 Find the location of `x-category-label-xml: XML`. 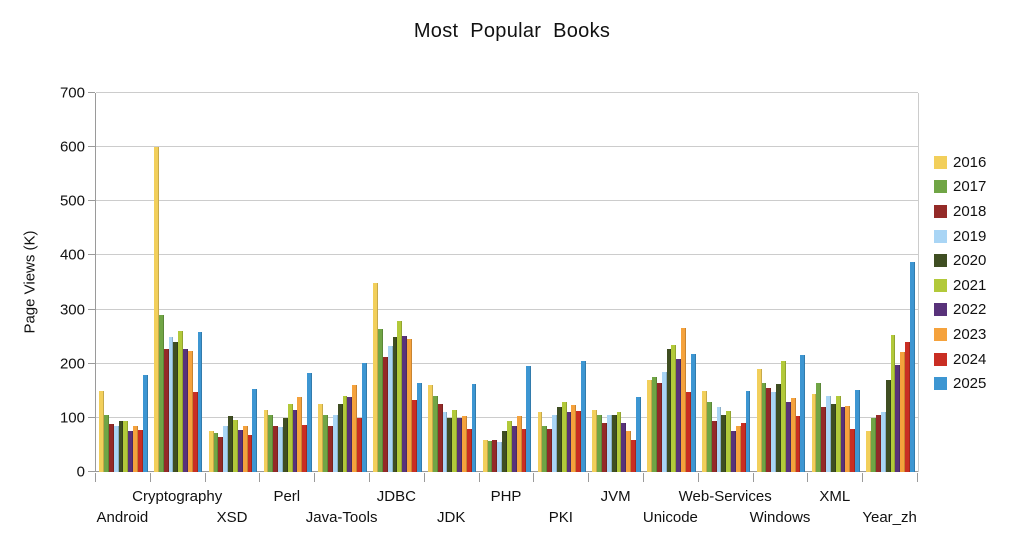

x-category-label-xml: XML is located at coordinates (835, 496).